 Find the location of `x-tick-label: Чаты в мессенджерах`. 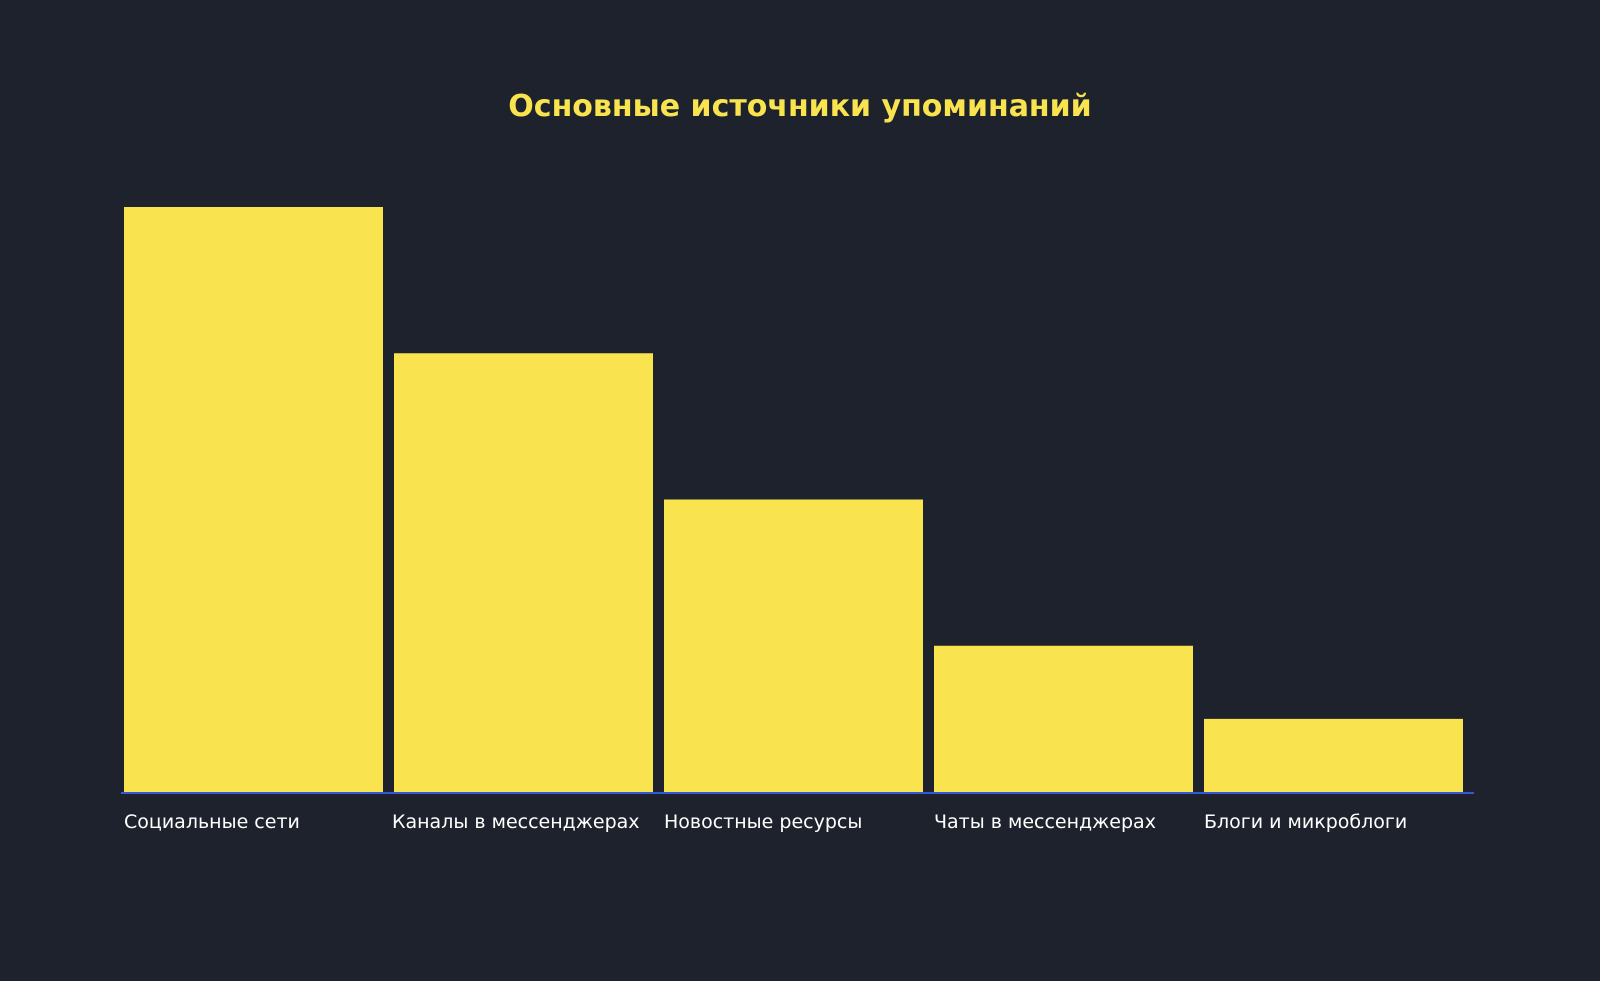

x-tick-label: Чаты в мессенджерах is located at coordinates (1045, 822).